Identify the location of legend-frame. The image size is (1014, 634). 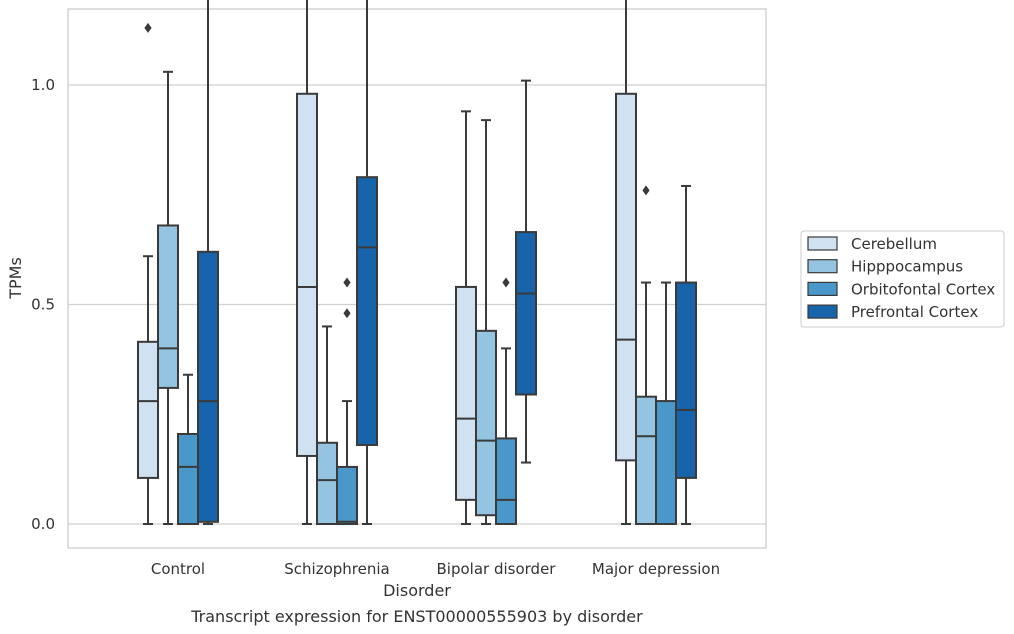
(902, 279).